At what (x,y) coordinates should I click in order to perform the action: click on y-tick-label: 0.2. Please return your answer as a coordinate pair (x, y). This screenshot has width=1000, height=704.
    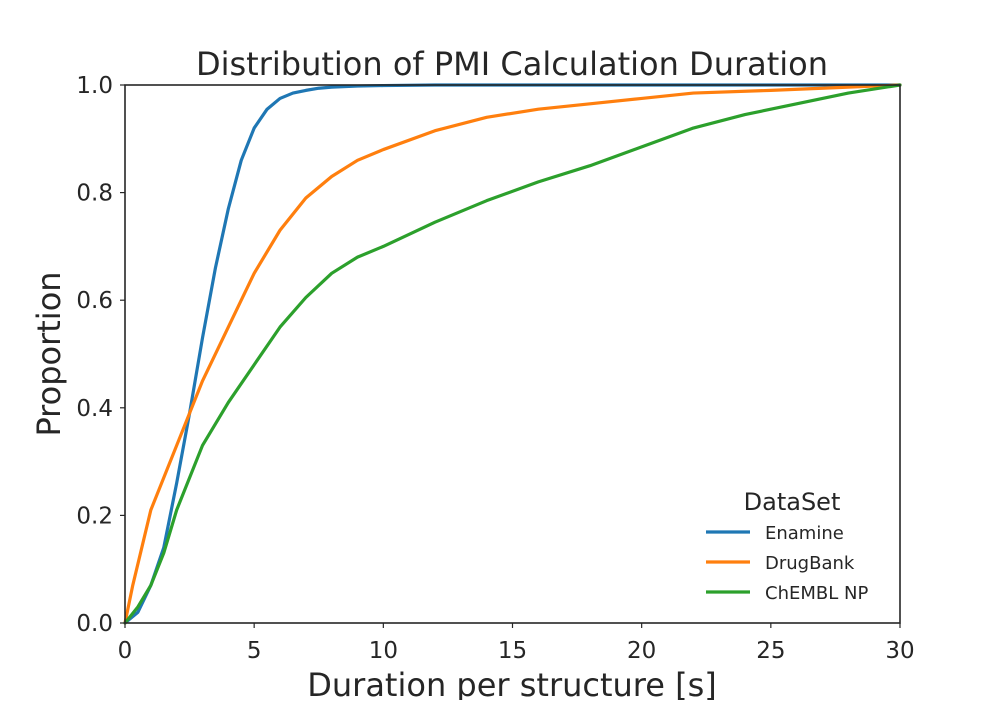
    Looking at the image, I should click on (94, 516).